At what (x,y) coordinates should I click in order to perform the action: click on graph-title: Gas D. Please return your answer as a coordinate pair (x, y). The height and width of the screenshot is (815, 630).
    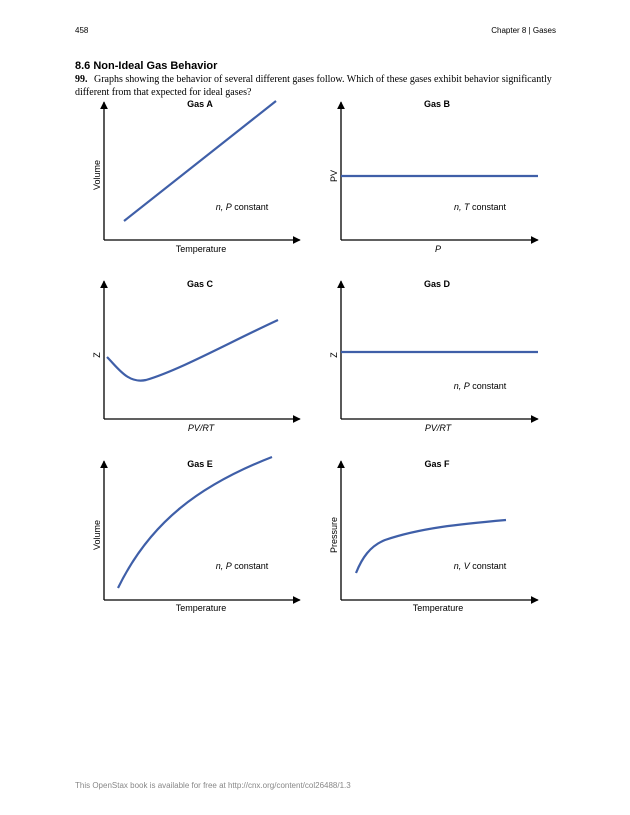
    Looking at the image, I should click on (437, 284).